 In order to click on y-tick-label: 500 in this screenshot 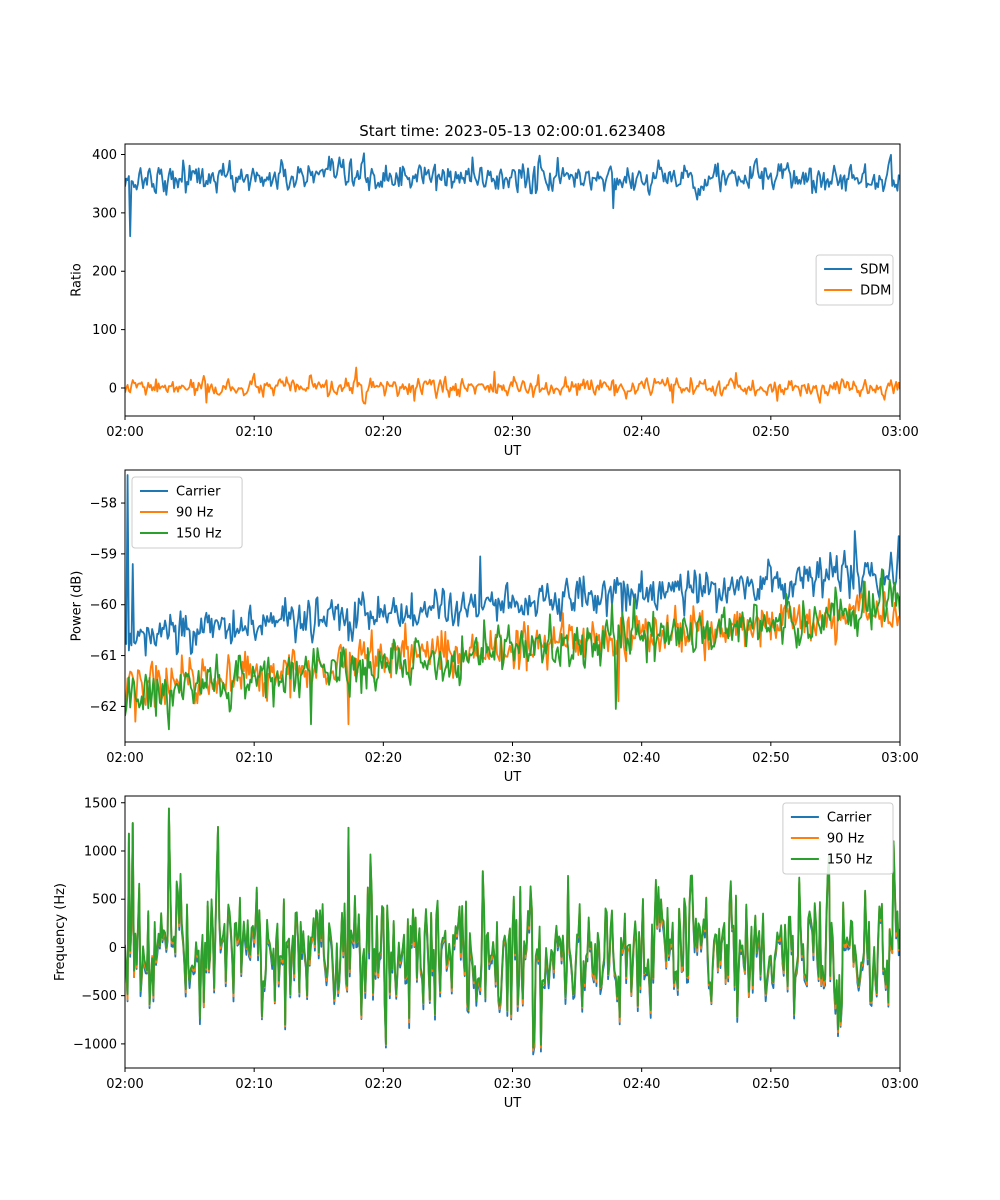, I will do `click(104, 900)`.